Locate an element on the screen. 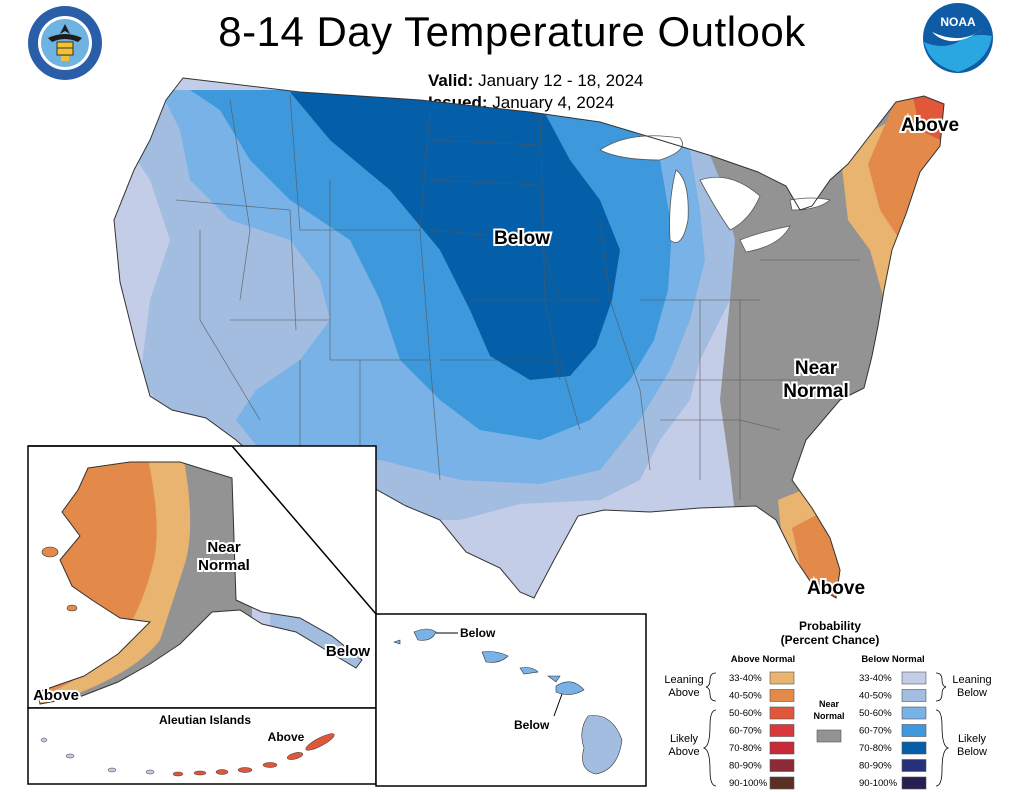  st-lawrence-island is located at coordinates (50, 552).